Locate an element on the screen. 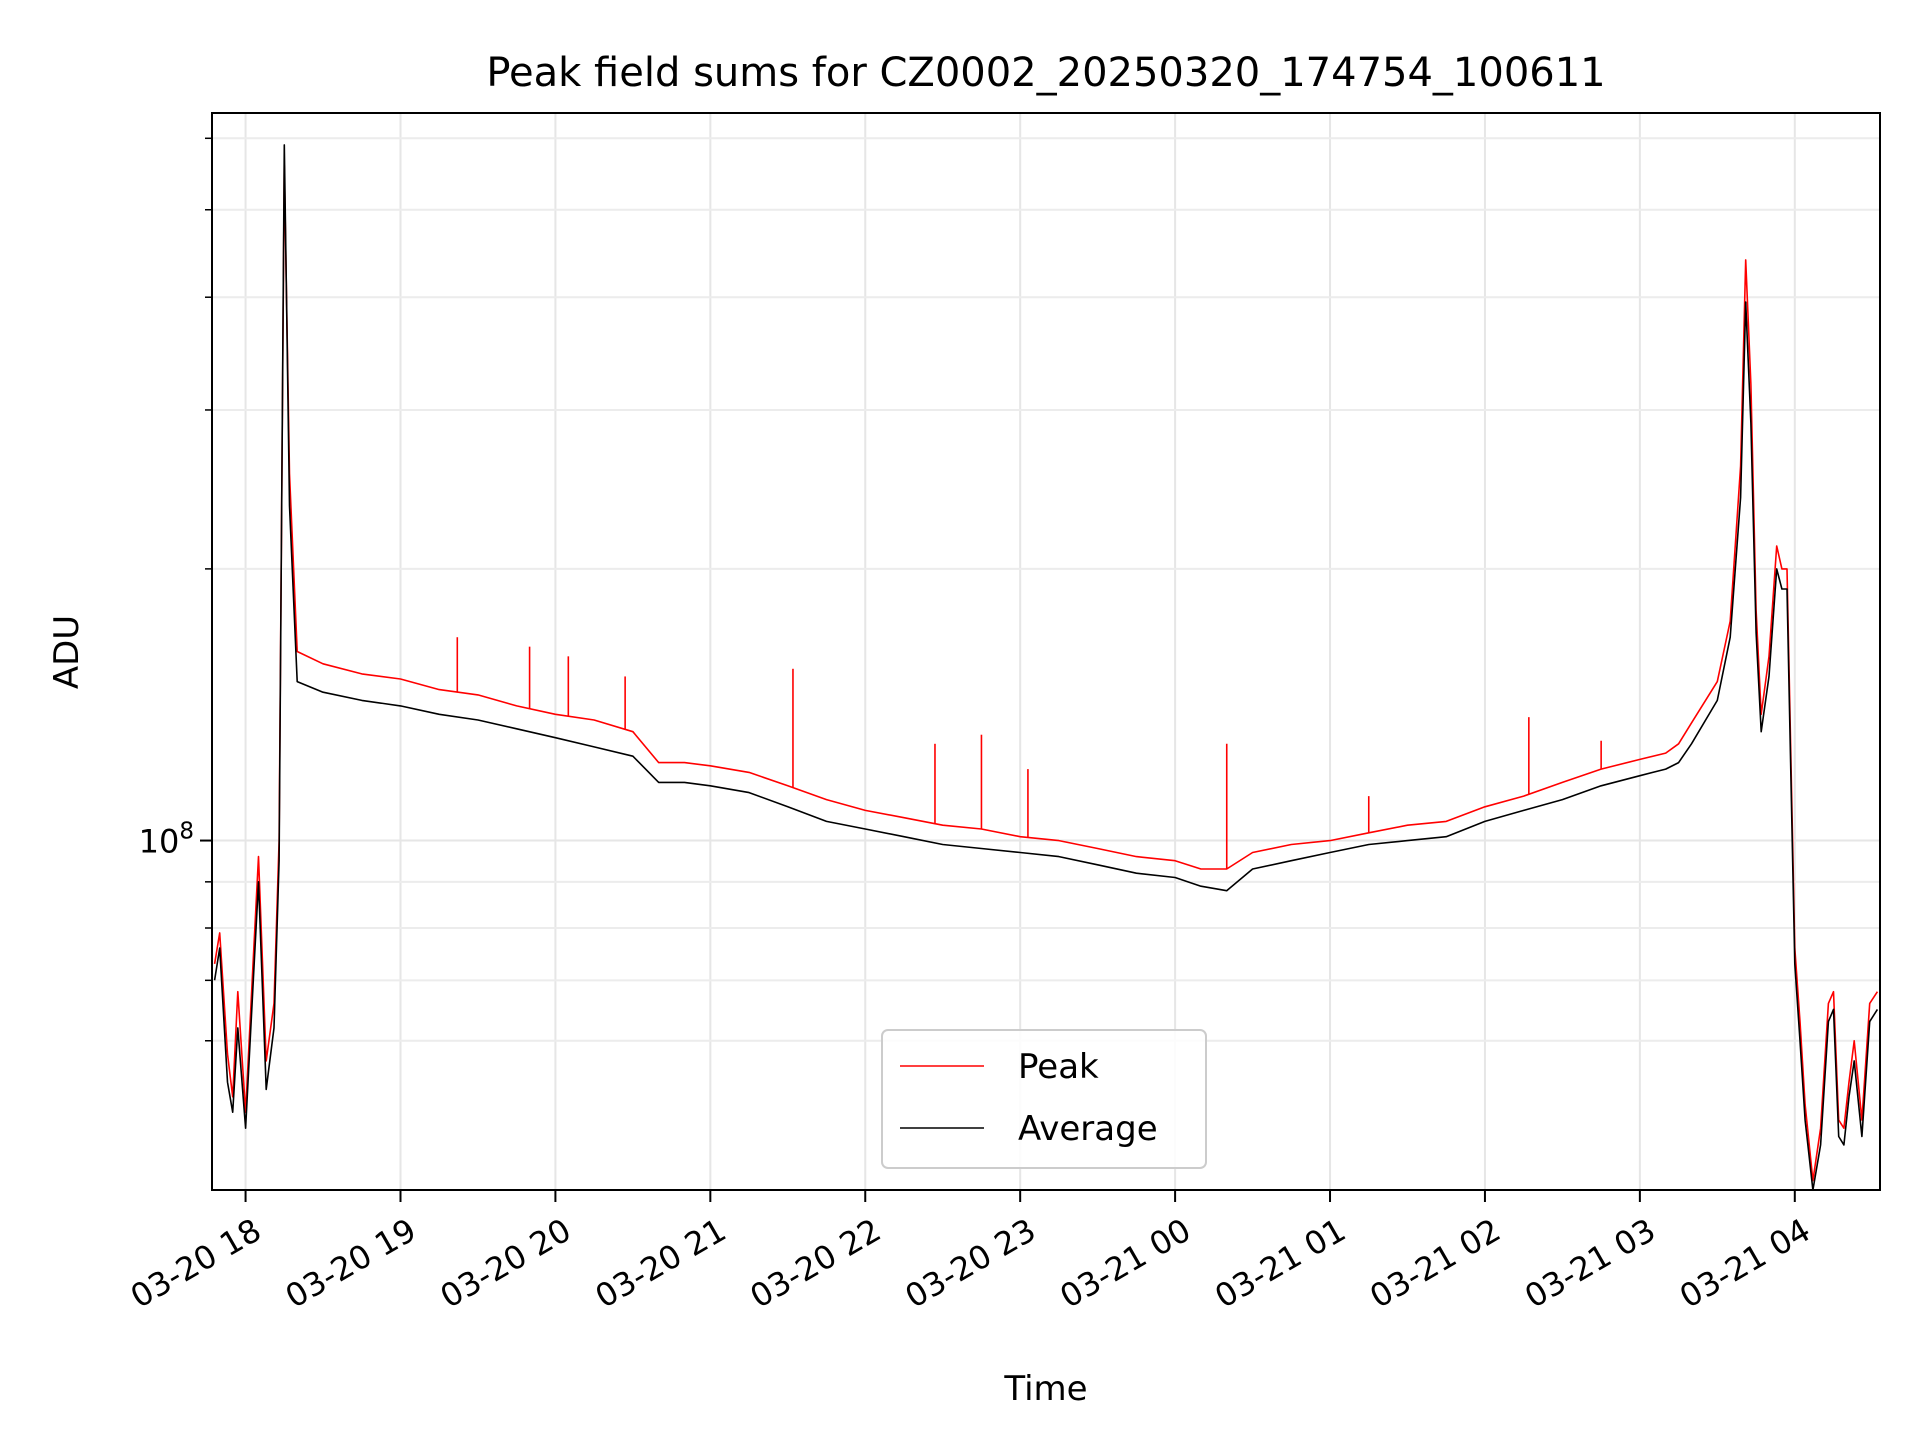 This screenshot has height=1440, width=1920. legend-average-label: Average is located at coordinates (1088, 1129).